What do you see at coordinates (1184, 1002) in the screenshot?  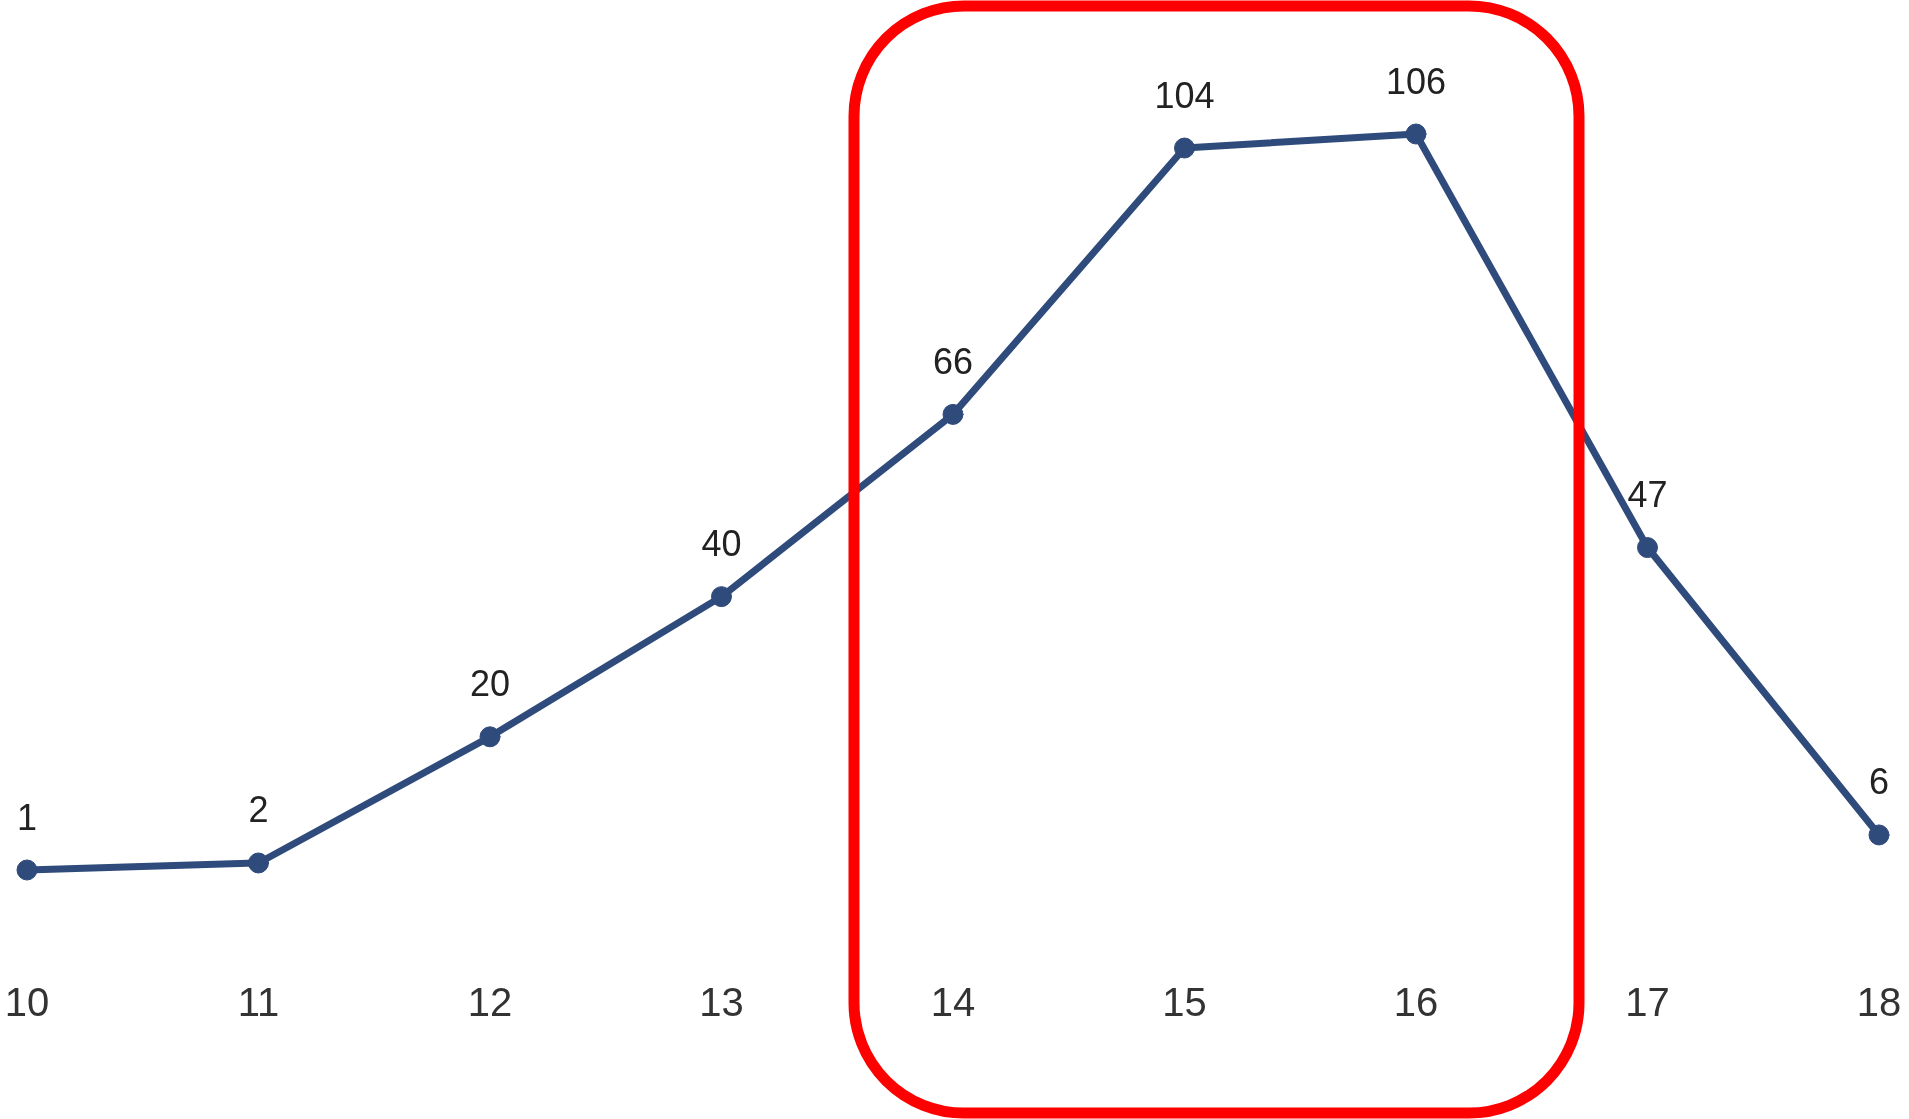 I see `x-tick-label: 15` at bounding box center [1184, 1002].